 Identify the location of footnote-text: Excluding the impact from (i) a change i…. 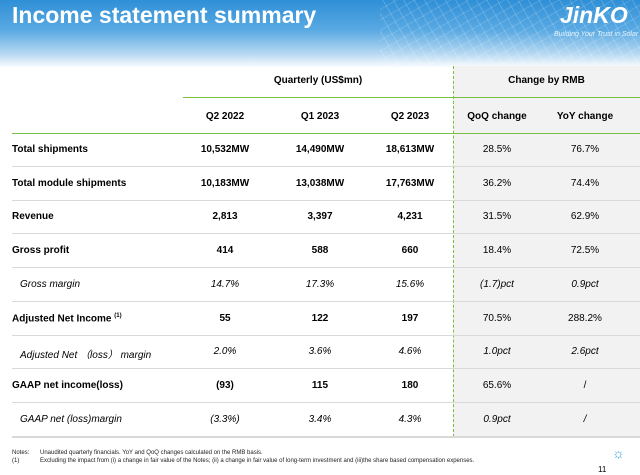
(257, 461).